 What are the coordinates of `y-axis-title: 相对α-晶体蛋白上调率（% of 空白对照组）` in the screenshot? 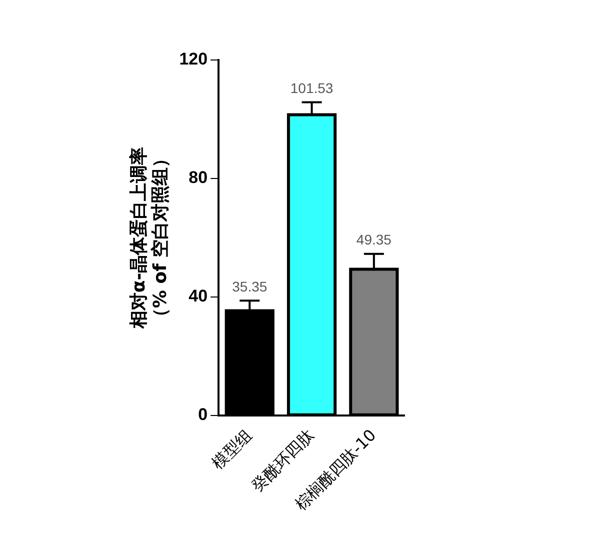 It's located at (150, 238).